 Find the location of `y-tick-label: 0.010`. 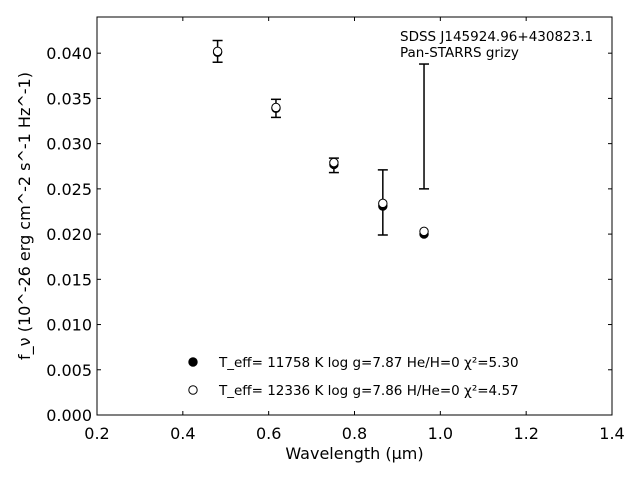

y-tick-label: 0.010 is located at coordinates (69, 325).